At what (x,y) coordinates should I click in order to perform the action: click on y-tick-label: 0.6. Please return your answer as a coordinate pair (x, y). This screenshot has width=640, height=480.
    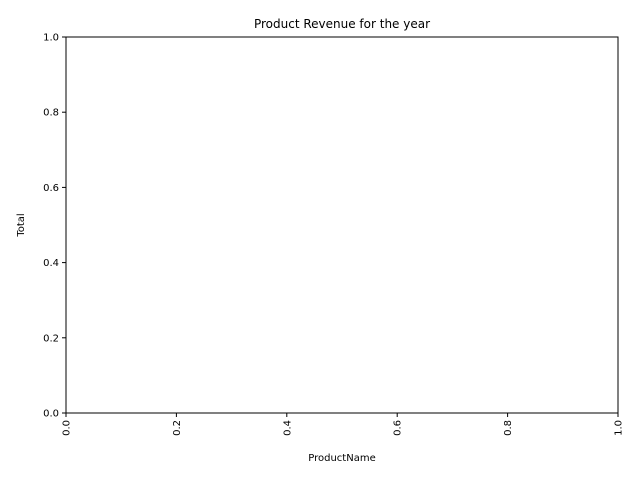
    Looking at the image, I should click on (51, 188).